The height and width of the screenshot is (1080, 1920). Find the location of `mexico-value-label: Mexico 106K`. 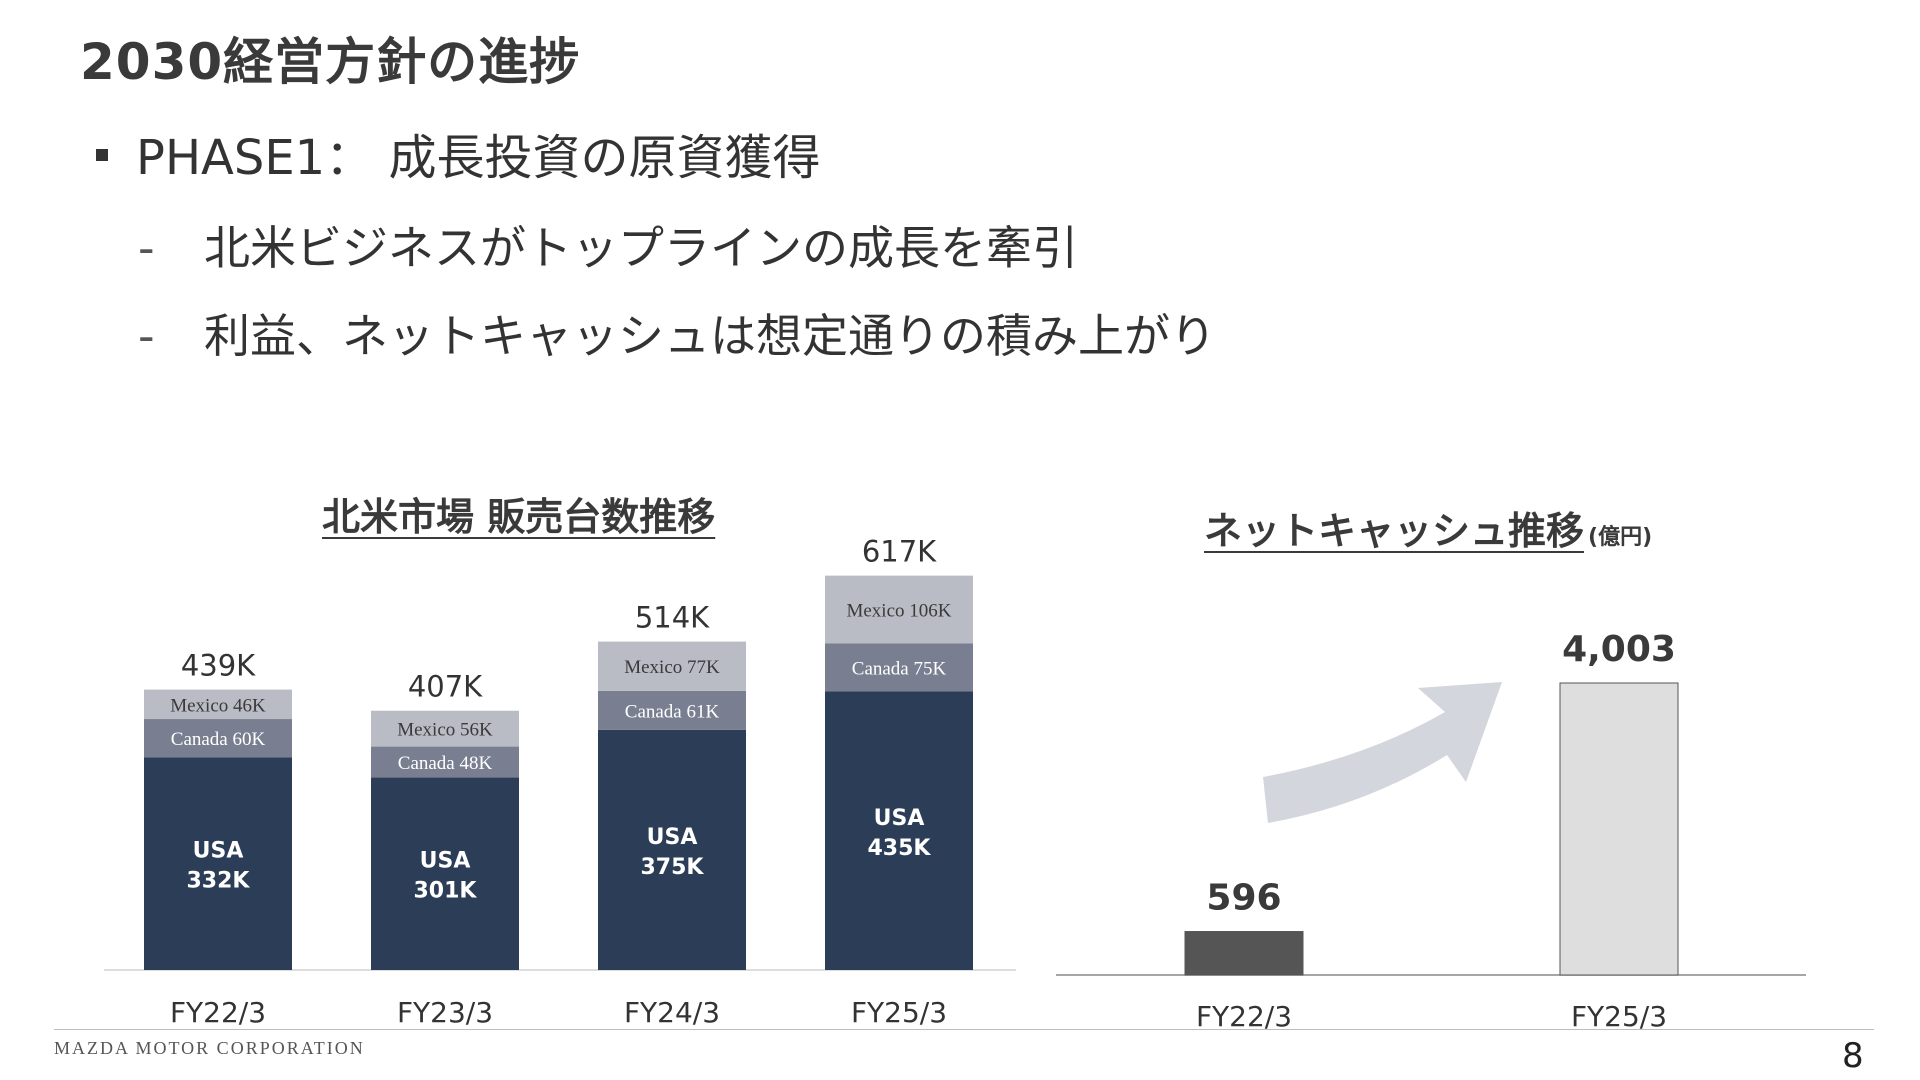

mexico-value-label: Mexico 106K is located at coordinates (898, 611).